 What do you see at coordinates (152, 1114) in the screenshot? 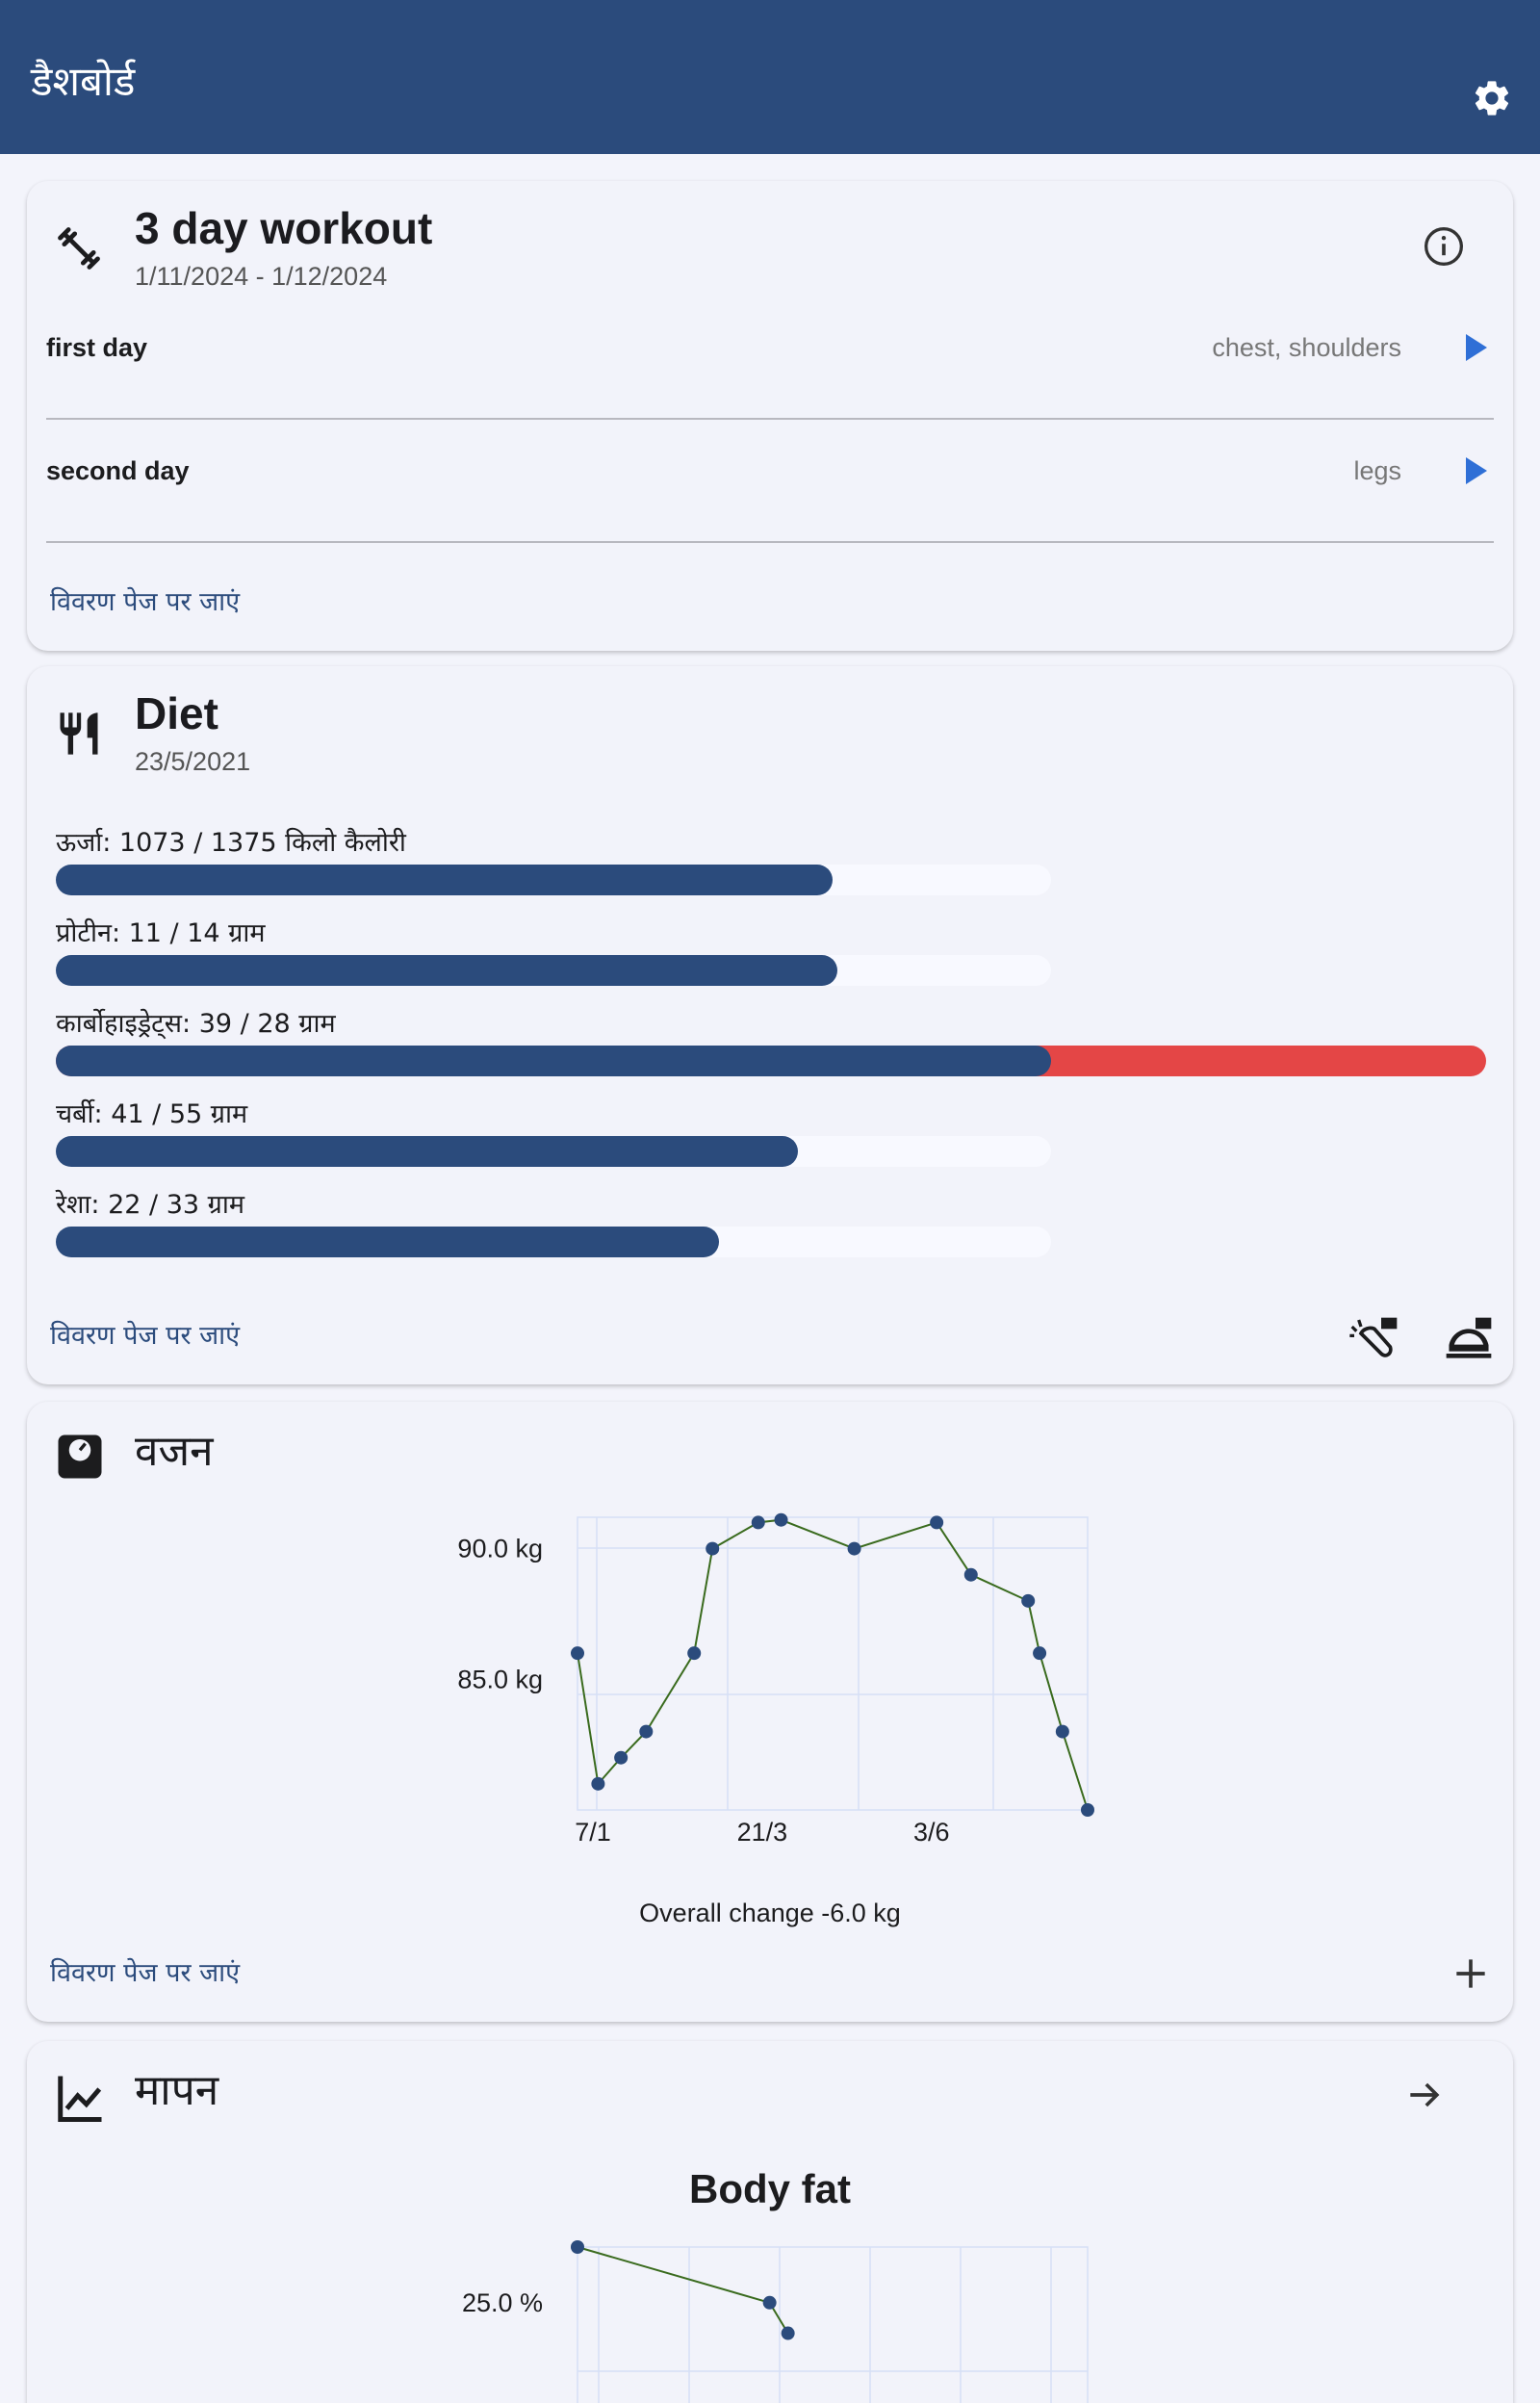
I see `nutrient-label: चर्बी: 41 / 55 ग्राम` at bounding box center [152, 1114].